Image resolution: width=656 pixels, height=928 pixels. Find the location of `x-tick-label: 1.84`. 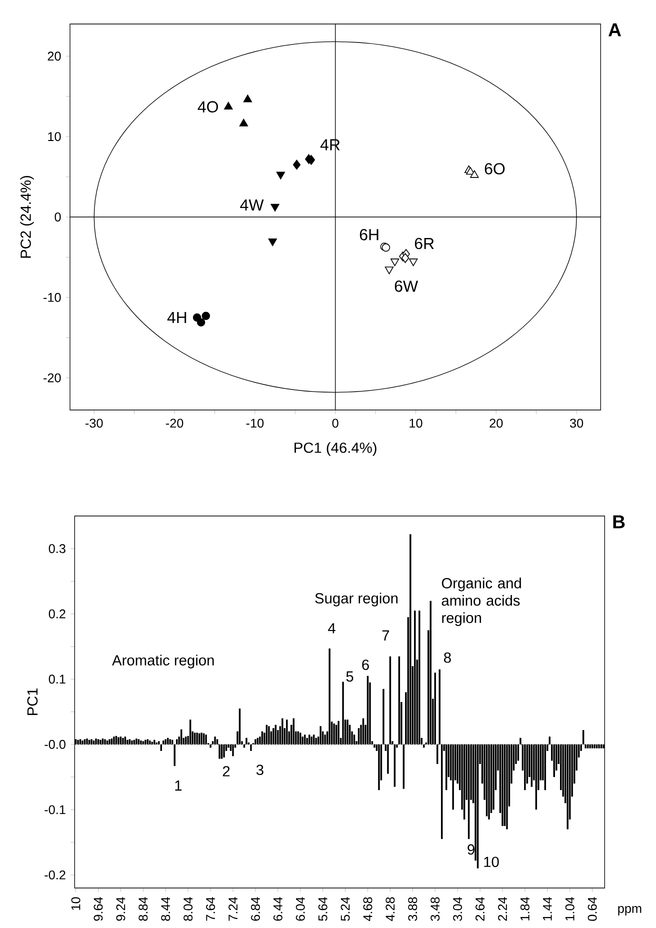

x-tick-label: 1.84 is located at coordinates (525, 908).